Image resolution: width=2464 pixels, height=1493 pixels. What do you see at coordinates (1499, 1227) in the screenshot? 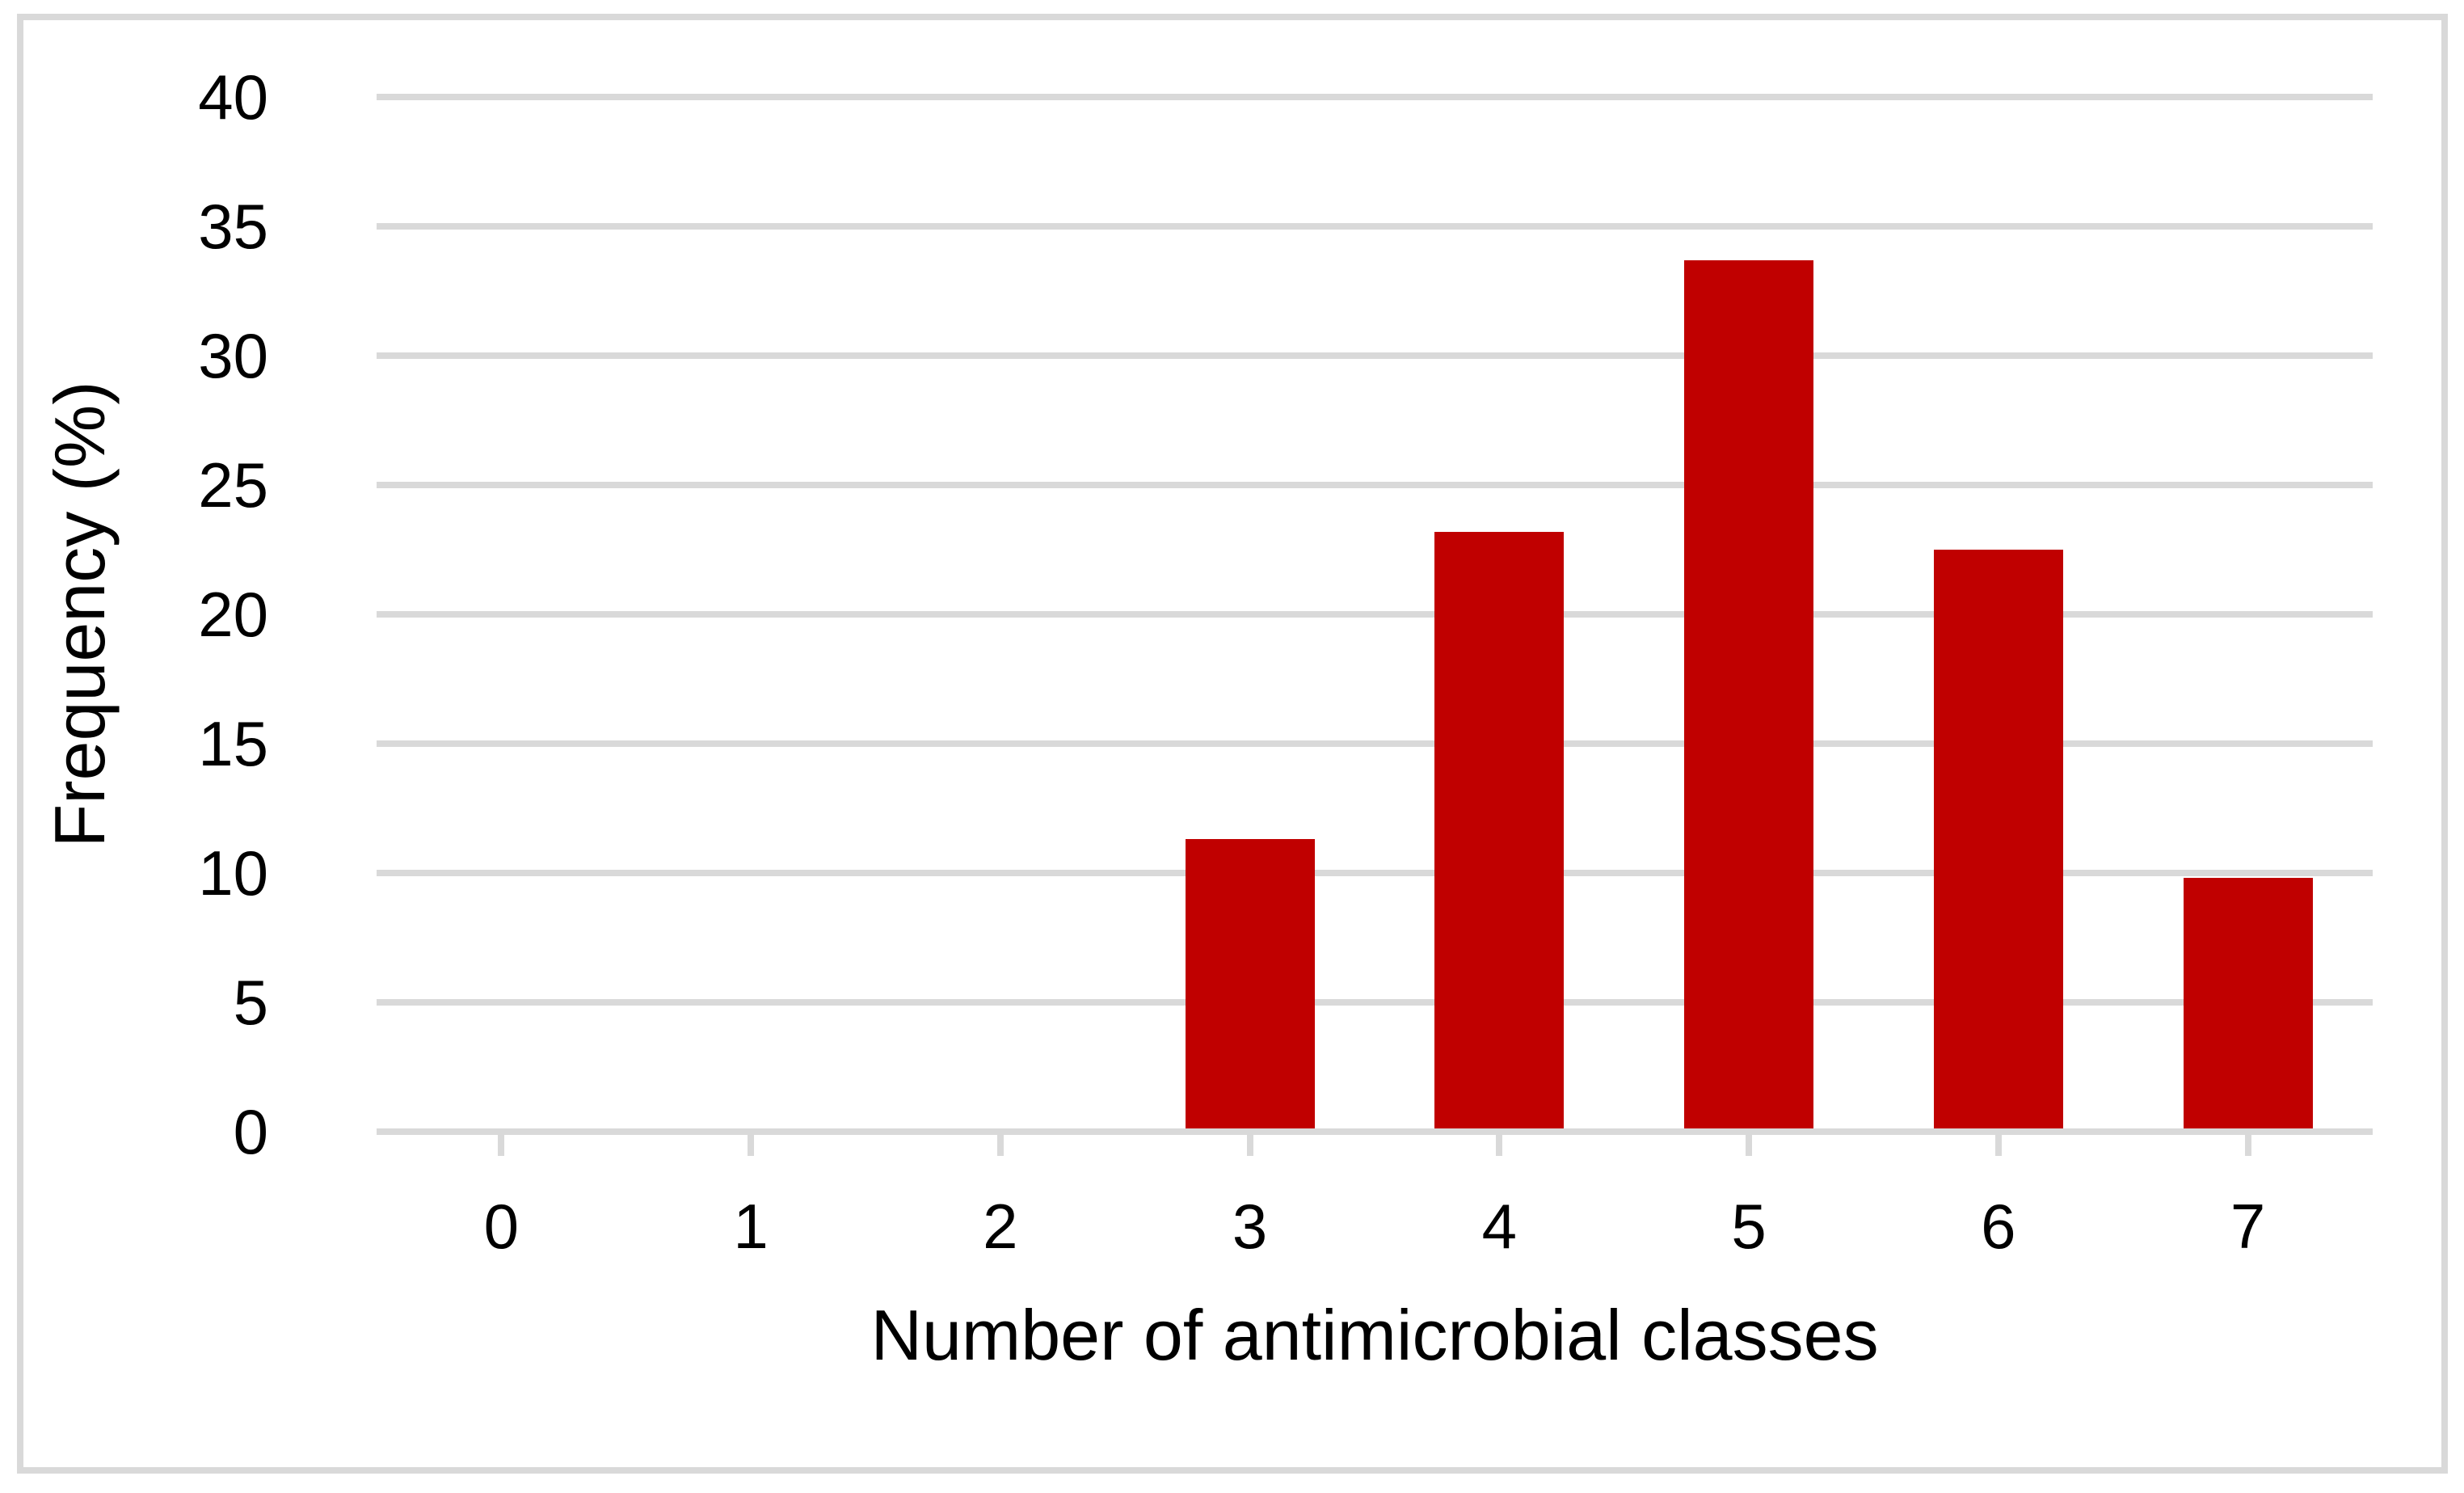
I see `x-tick-label-4: 4` at bounding box center [1499, 1227].